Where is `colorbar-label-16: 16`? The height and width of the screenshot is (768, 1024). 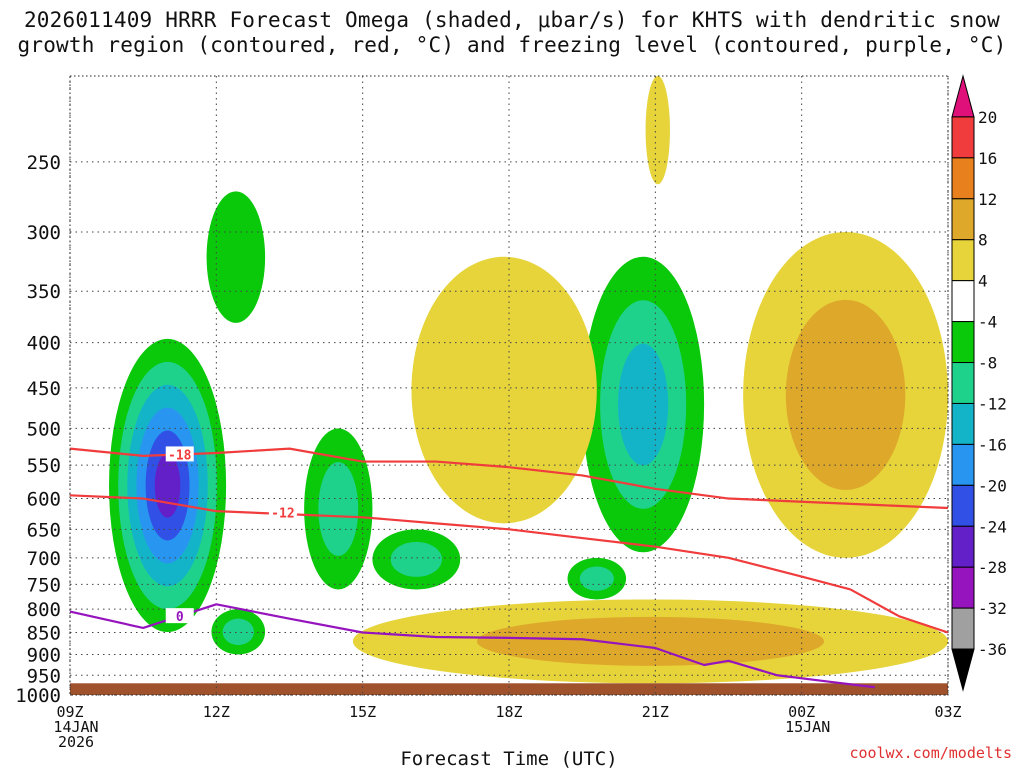 colorbar-label-16: 16 is located at coordinates (987, 158).